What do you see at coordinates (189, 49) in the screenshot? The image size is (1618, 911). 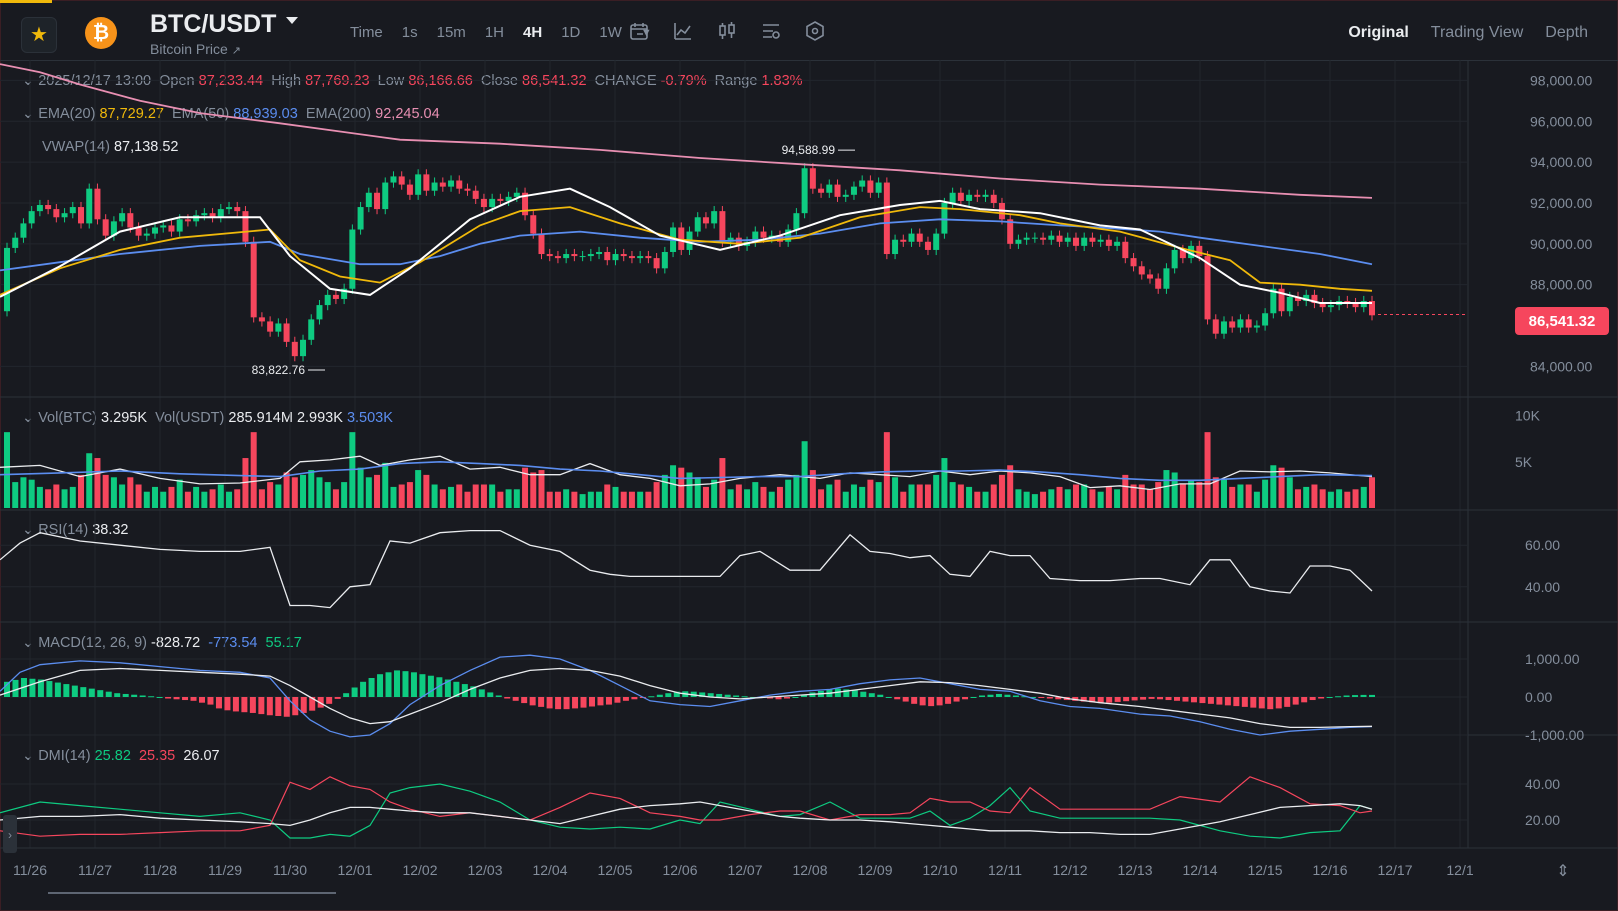 I see `subtitle-text: Bitcoin Price` at bounding box center [189, 49].